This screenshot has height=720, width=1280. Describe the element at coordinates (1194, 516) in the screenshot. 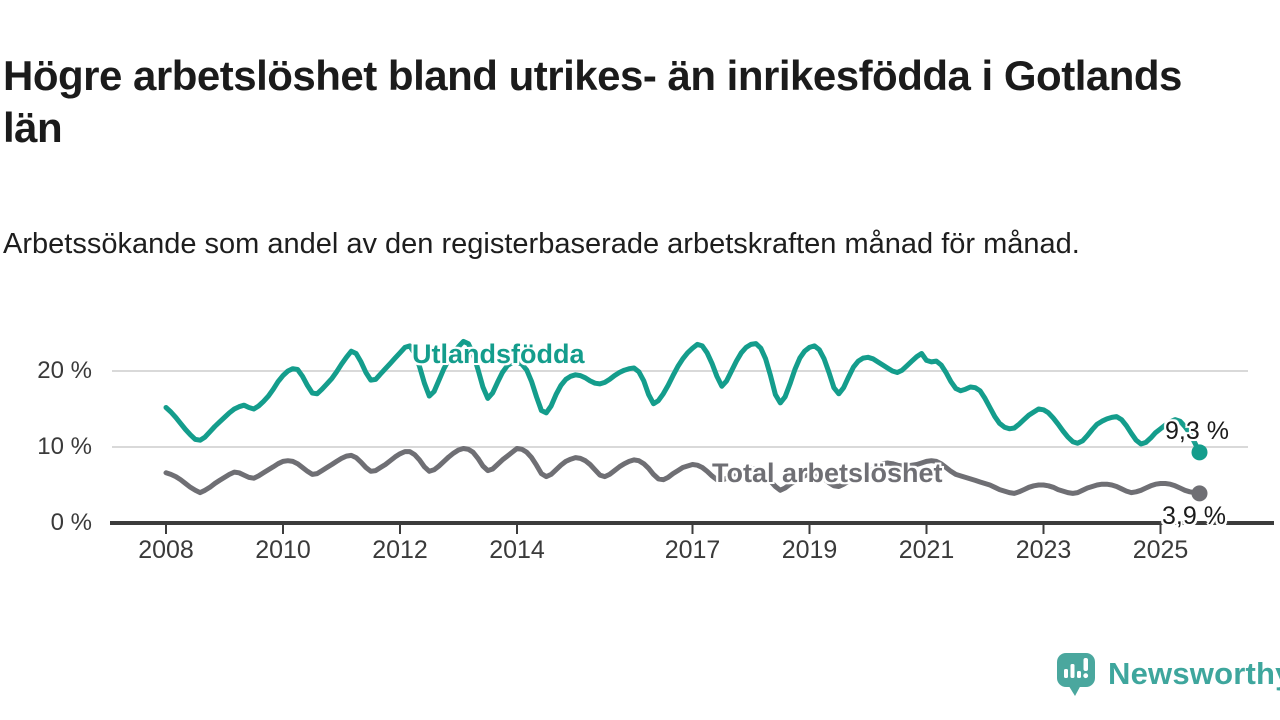

I see `end-value-label-total: 3,9 %` at that location.